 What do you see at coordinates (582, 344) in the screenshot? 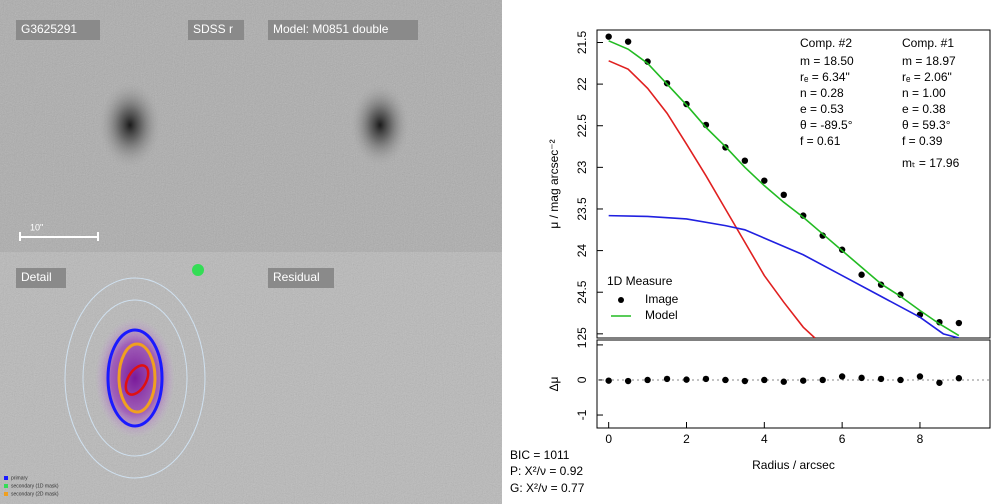
I see `y-tick-label: 1` at bounding box center [582, 344].